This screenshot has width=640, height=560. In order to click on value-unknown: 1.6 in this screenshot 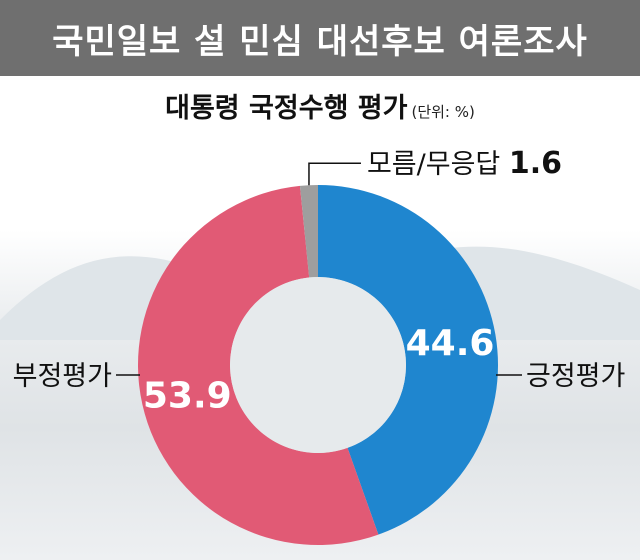, I will do `click(535, 163)`.